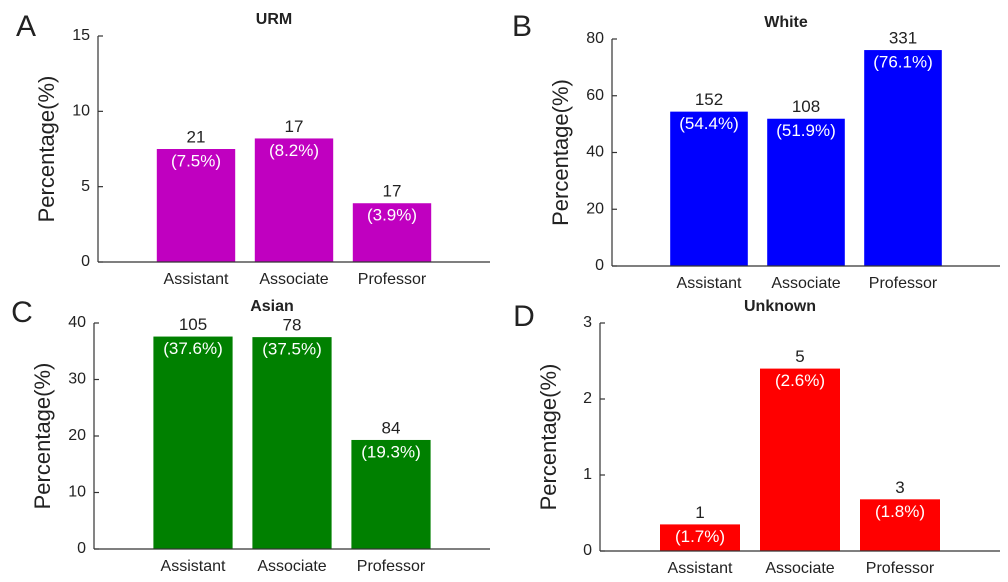  What do you see at coordinates (899, 487) in the screenshot?
I see `count-label: 3` at bounding box center [899, 487].